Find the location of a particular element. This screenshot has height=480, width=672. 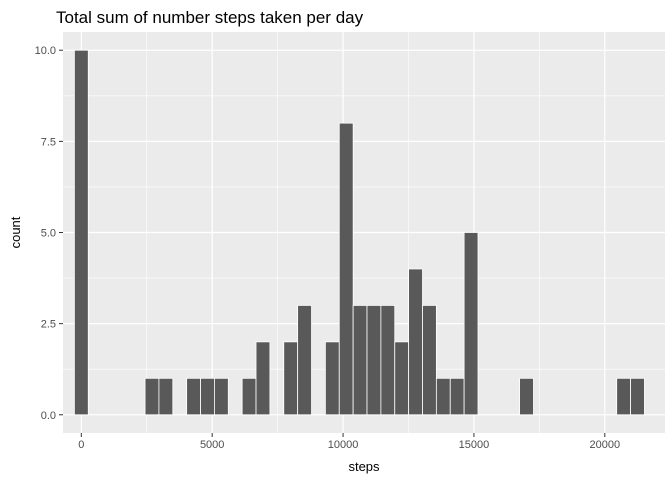

x-tick-label: 20000 is located at coordinates (605, 445).